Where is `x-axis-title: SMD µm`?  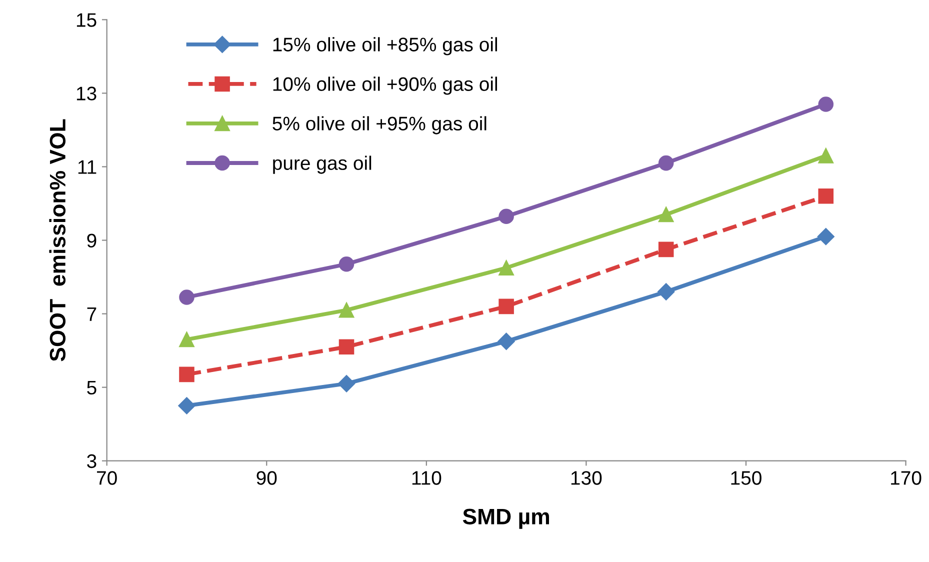
x-axis-title: SMD µm is located at coordinates (505, 518).